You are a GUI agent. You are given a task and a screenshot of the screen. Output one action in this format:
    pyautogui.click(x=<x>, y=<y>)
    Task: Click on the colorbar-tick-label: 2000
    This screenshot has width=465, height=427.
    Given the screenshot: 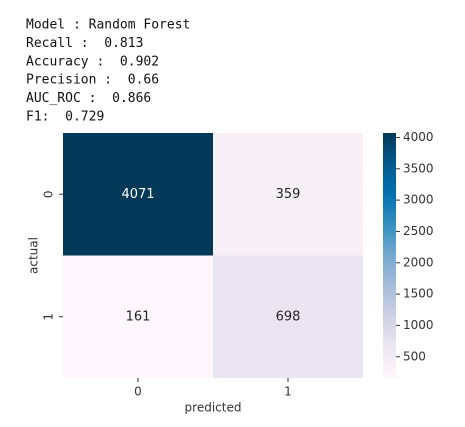 What is the action you would take?
    pyautogui.click(x=418, y=262)
    